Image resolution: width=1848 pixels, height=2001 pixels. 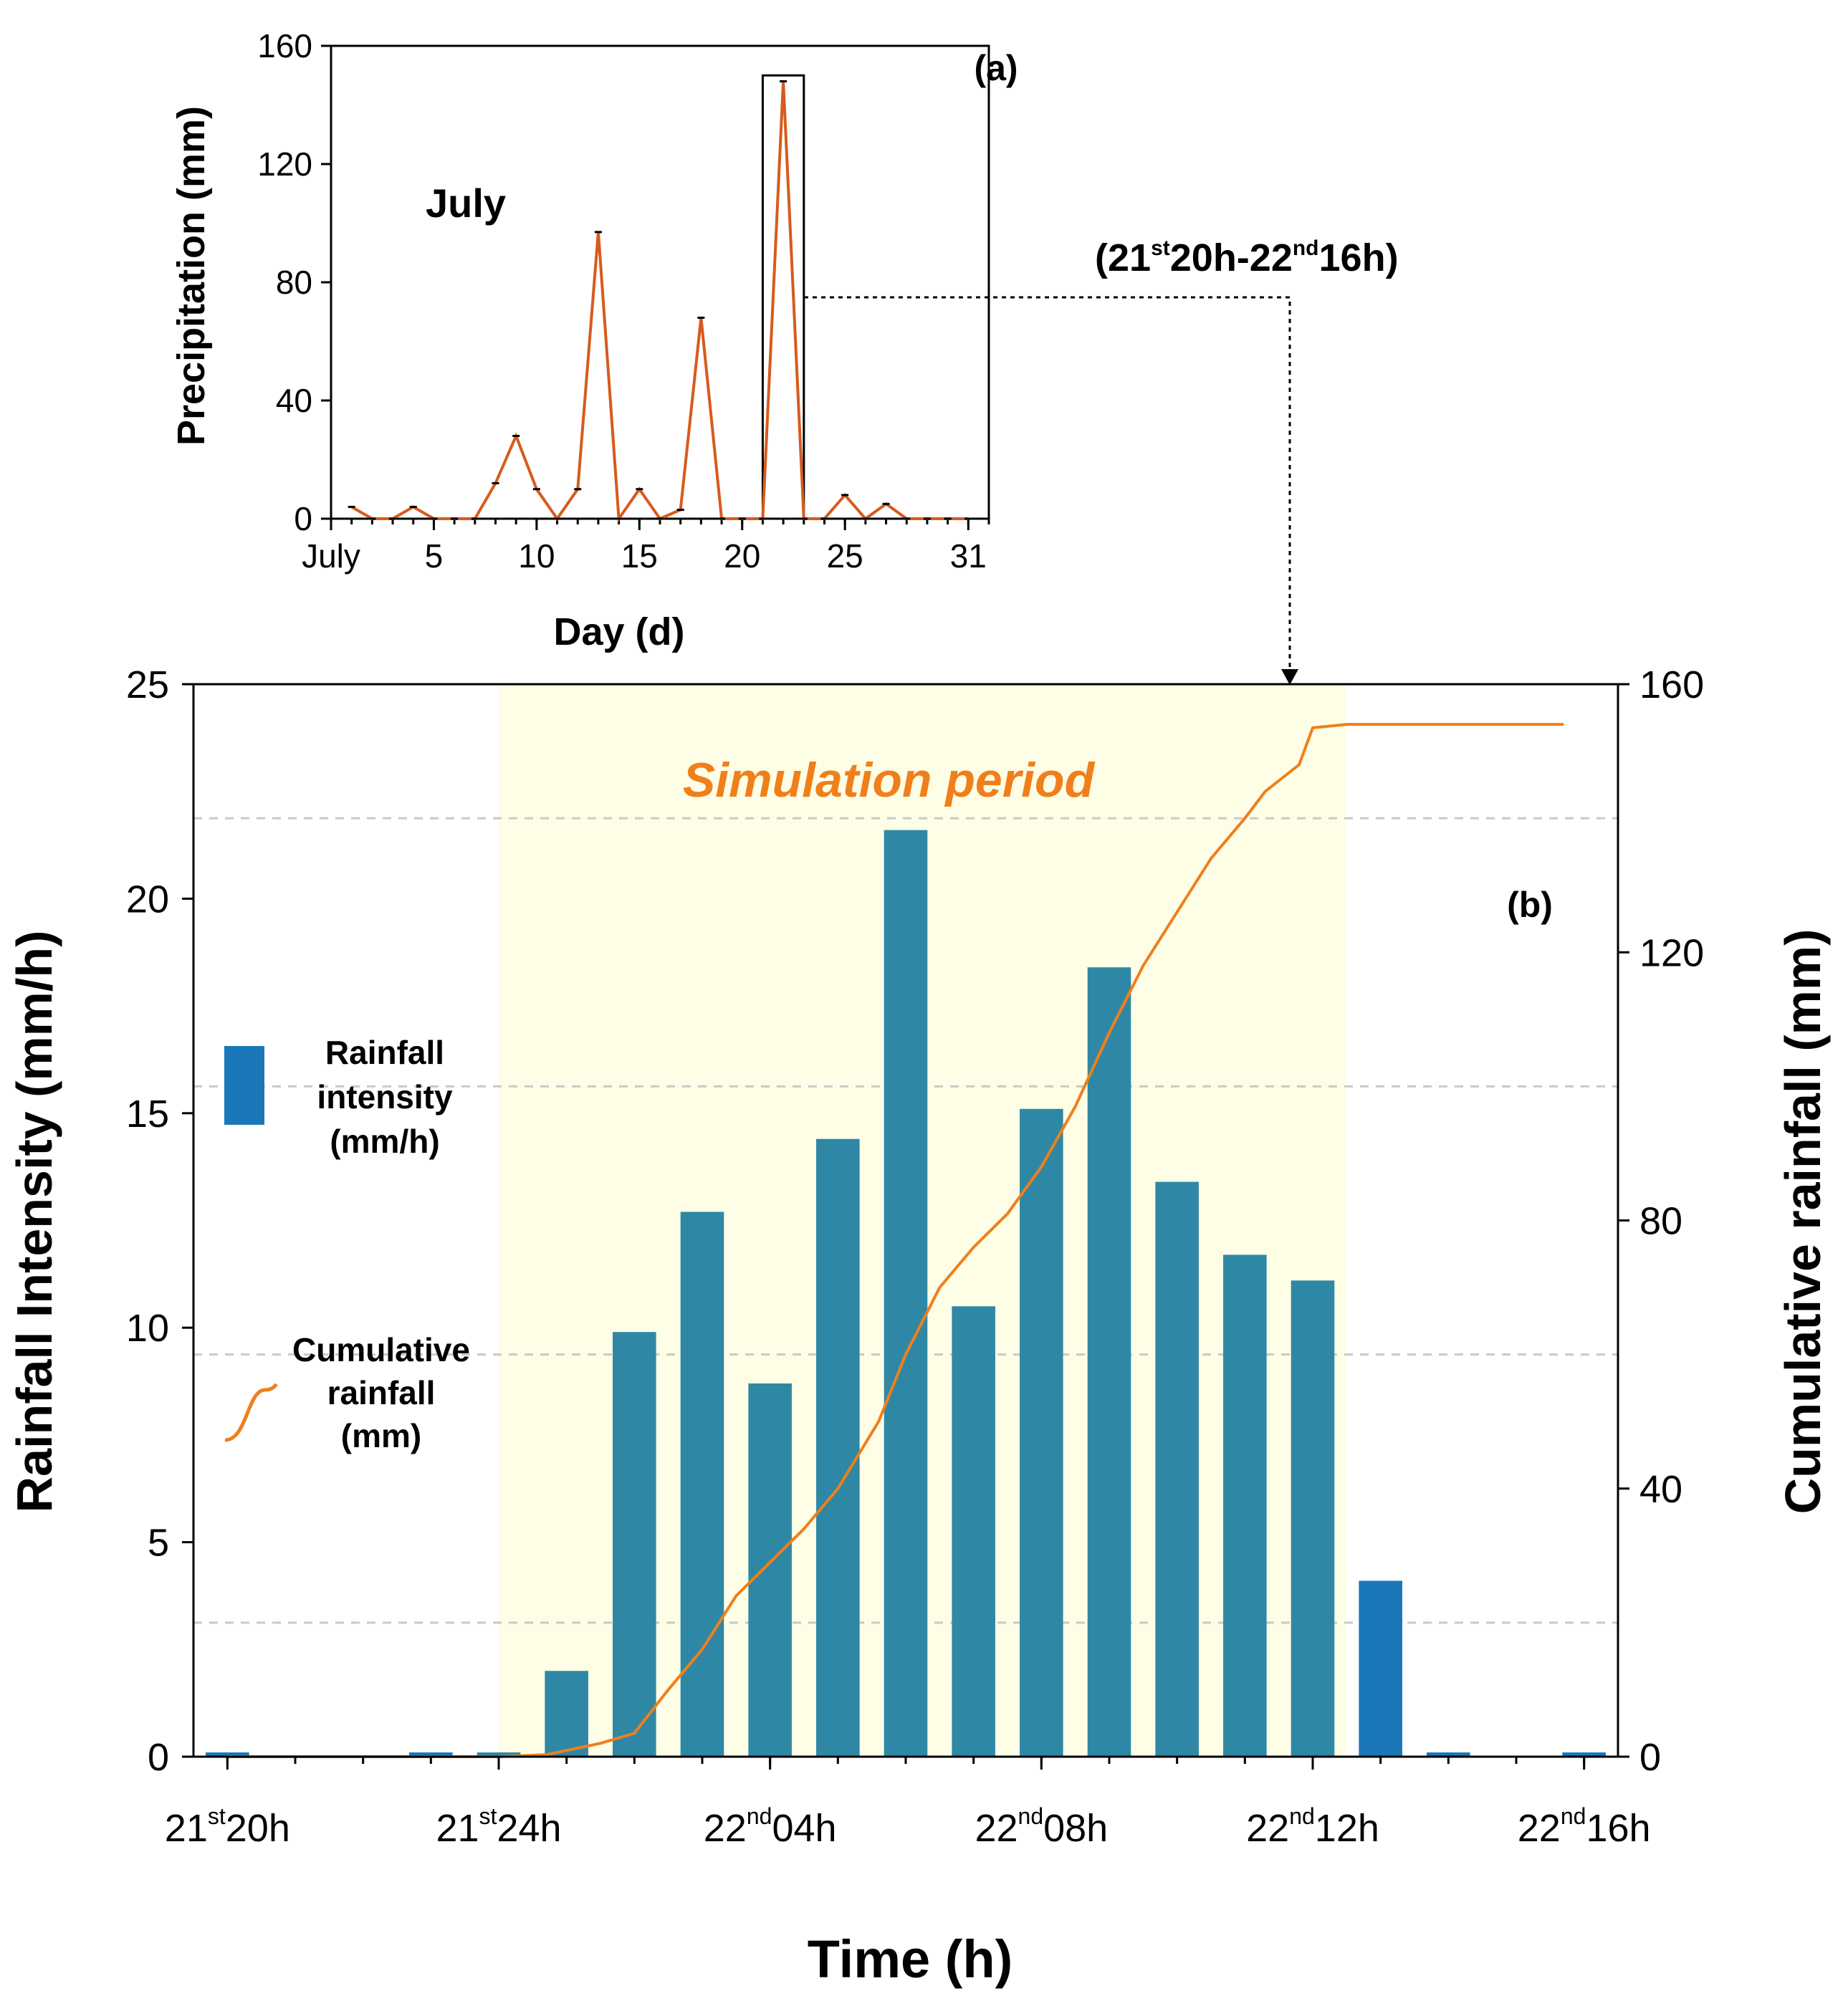 I want to click on connector-dotted-line, so click(x=1047, y=484).